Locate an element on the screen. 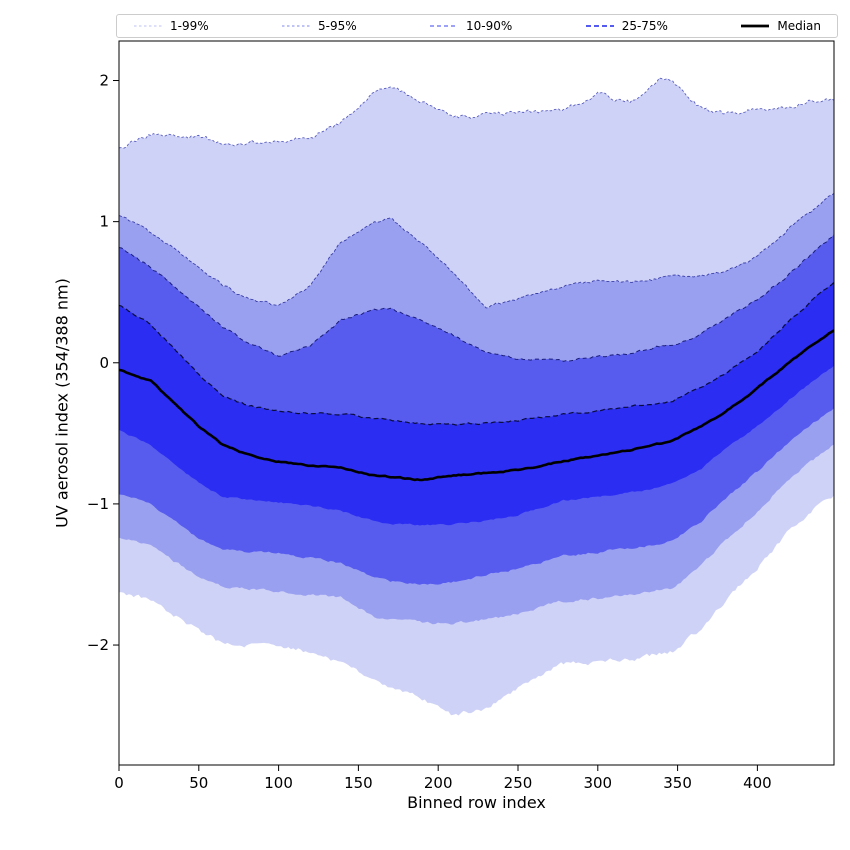 The height and width of the screenshot is (850, 850). legend-label: 5-95% is located at coordinates (337, 26).